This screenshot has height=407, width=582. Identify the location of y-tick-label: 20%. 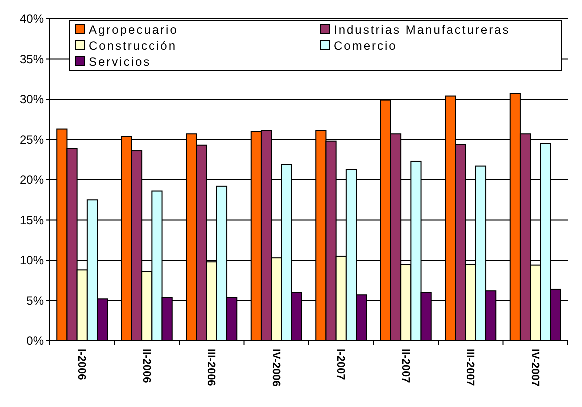
(32, 180).